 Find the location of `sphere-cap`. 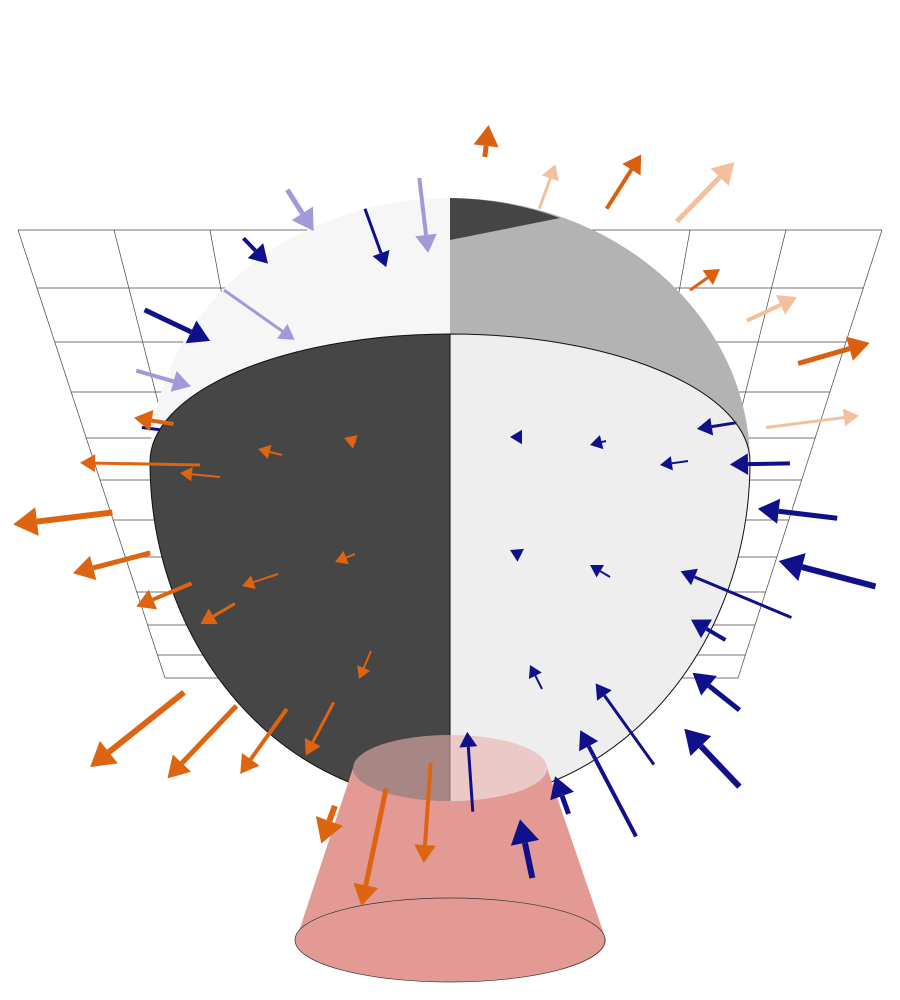

sphere-cap is located at coordinates (505, 219).